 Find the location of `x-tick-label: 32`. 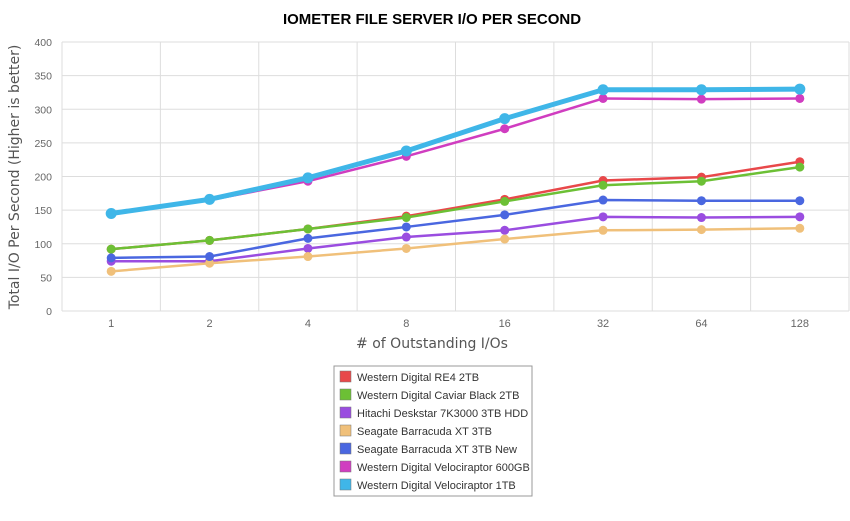

x-tick-label: 32 is located at coordinates (603, 324).